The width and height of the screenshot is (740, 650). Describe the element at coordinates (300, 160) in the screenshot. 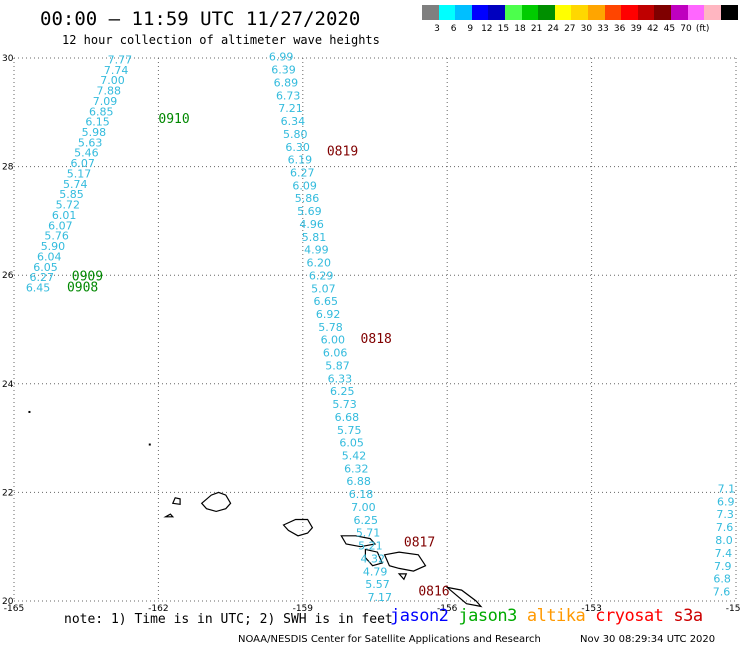

I see `wave-height-value: 6.19` at that location.